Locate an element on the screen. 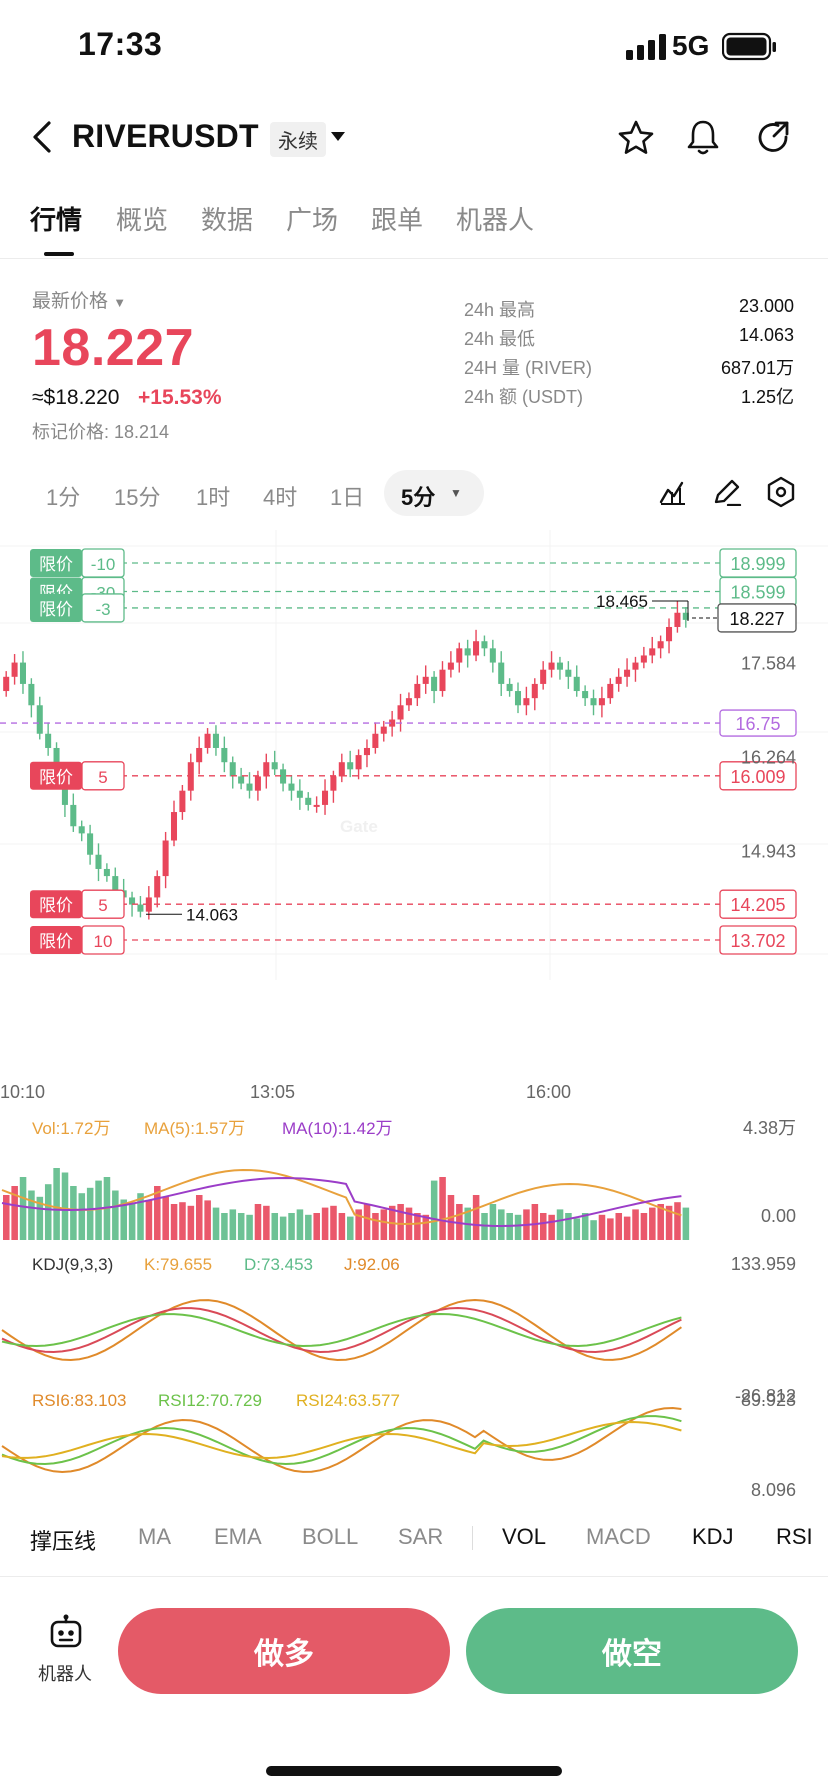 The height and width of the screenshot is (1792, 828). contract-type-badge: 永续 is located at coordinates (298, 139).